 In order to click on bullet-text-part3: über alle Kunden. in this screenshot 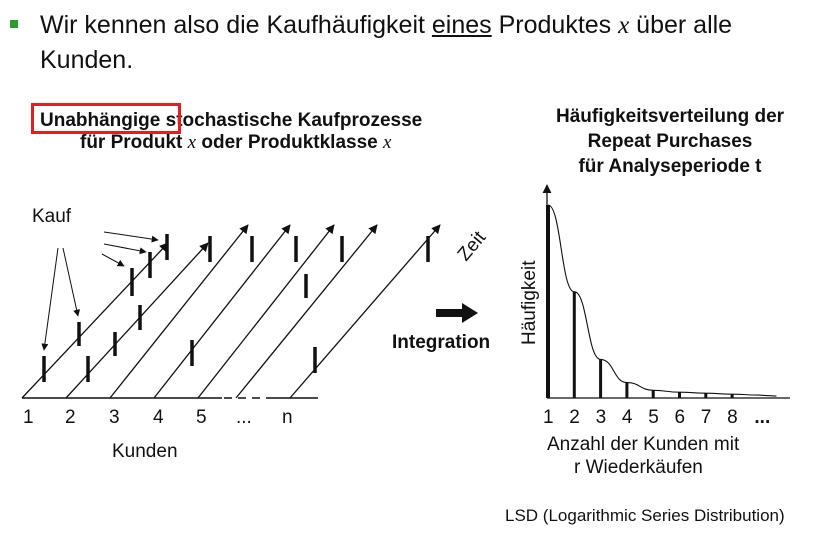, I will do `click(386, 42)`.